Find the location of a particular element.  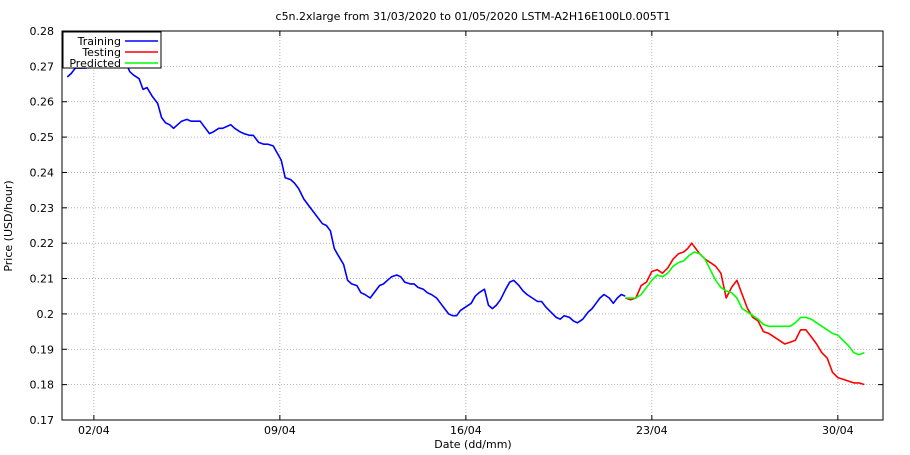

legend-box is located at coordinates (112, 50).